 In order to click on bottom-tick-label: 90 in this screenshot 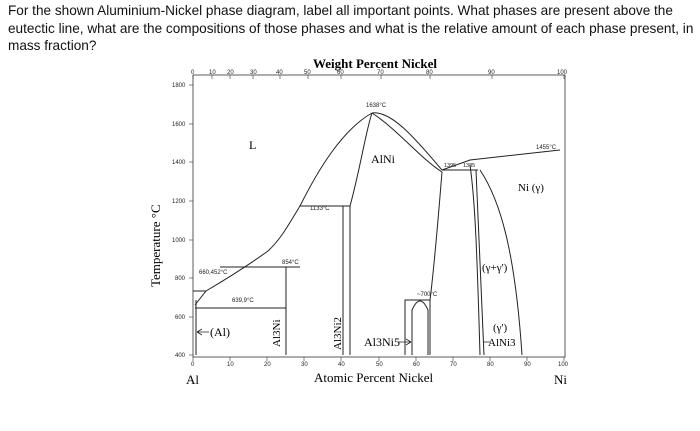, I will do `click(527, 365)`.